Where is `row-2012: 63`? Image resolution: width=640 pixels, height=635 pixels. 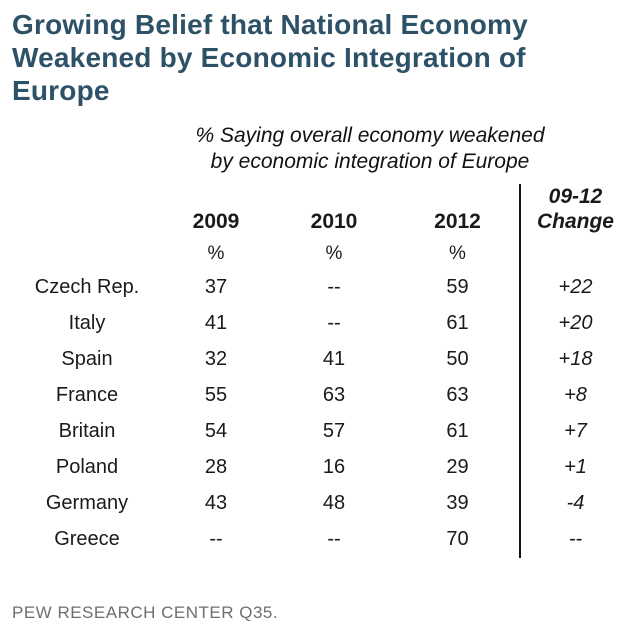 row-2012: 63 is located at coordinates (457, 395).